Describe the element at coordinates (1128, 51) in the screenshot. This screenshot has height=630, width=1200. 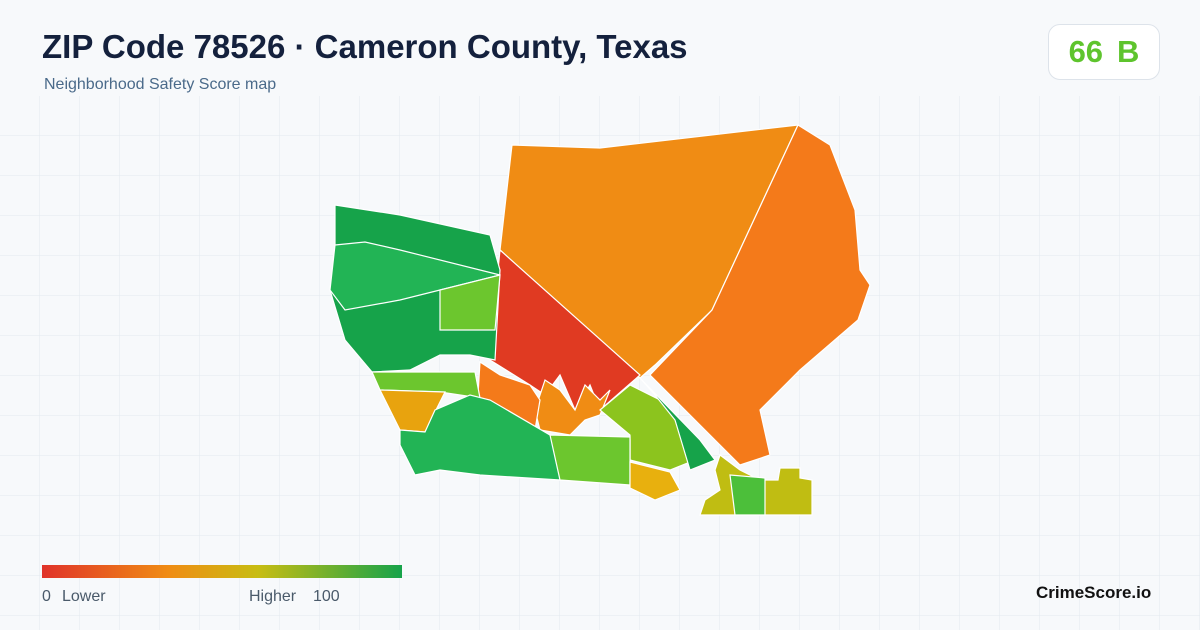
I see `score-grade: B` at that location.